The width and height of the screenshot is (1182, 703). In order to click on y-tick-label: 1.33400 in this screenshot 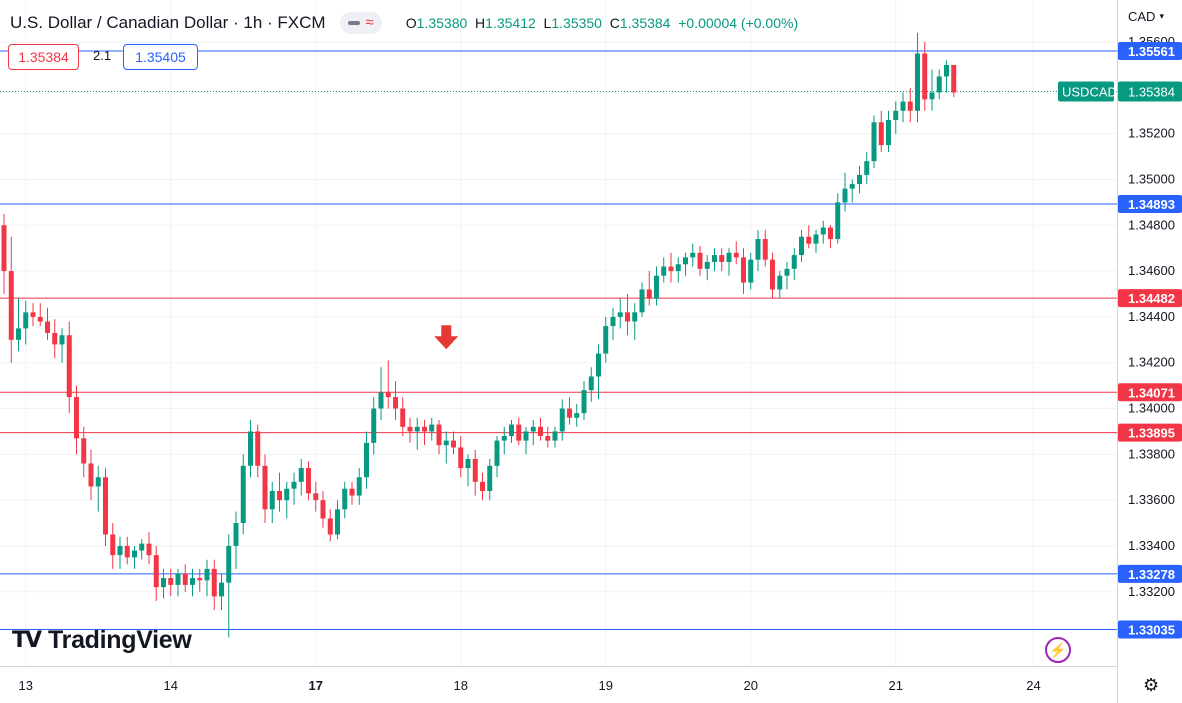, I will do `click(1151, 545)`.